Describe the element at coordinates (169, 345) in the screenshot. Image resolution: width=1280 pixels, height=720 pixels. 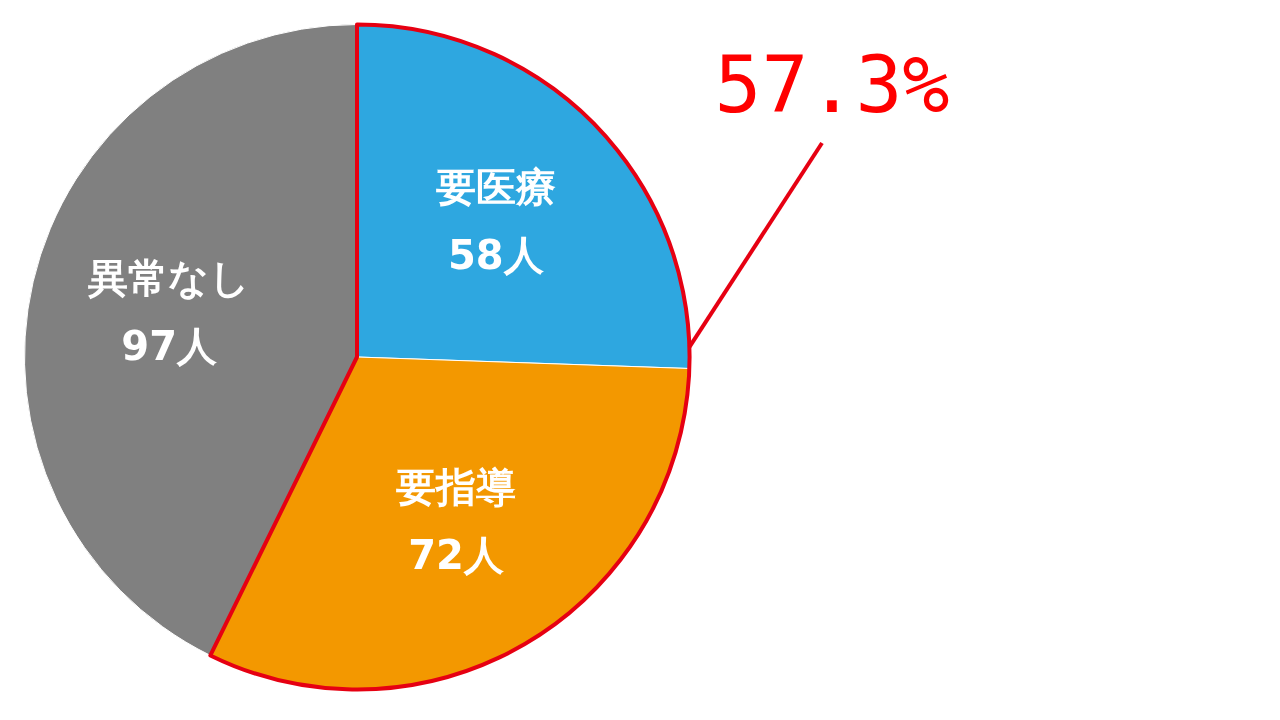
I see `data-label: 97人` at that location.